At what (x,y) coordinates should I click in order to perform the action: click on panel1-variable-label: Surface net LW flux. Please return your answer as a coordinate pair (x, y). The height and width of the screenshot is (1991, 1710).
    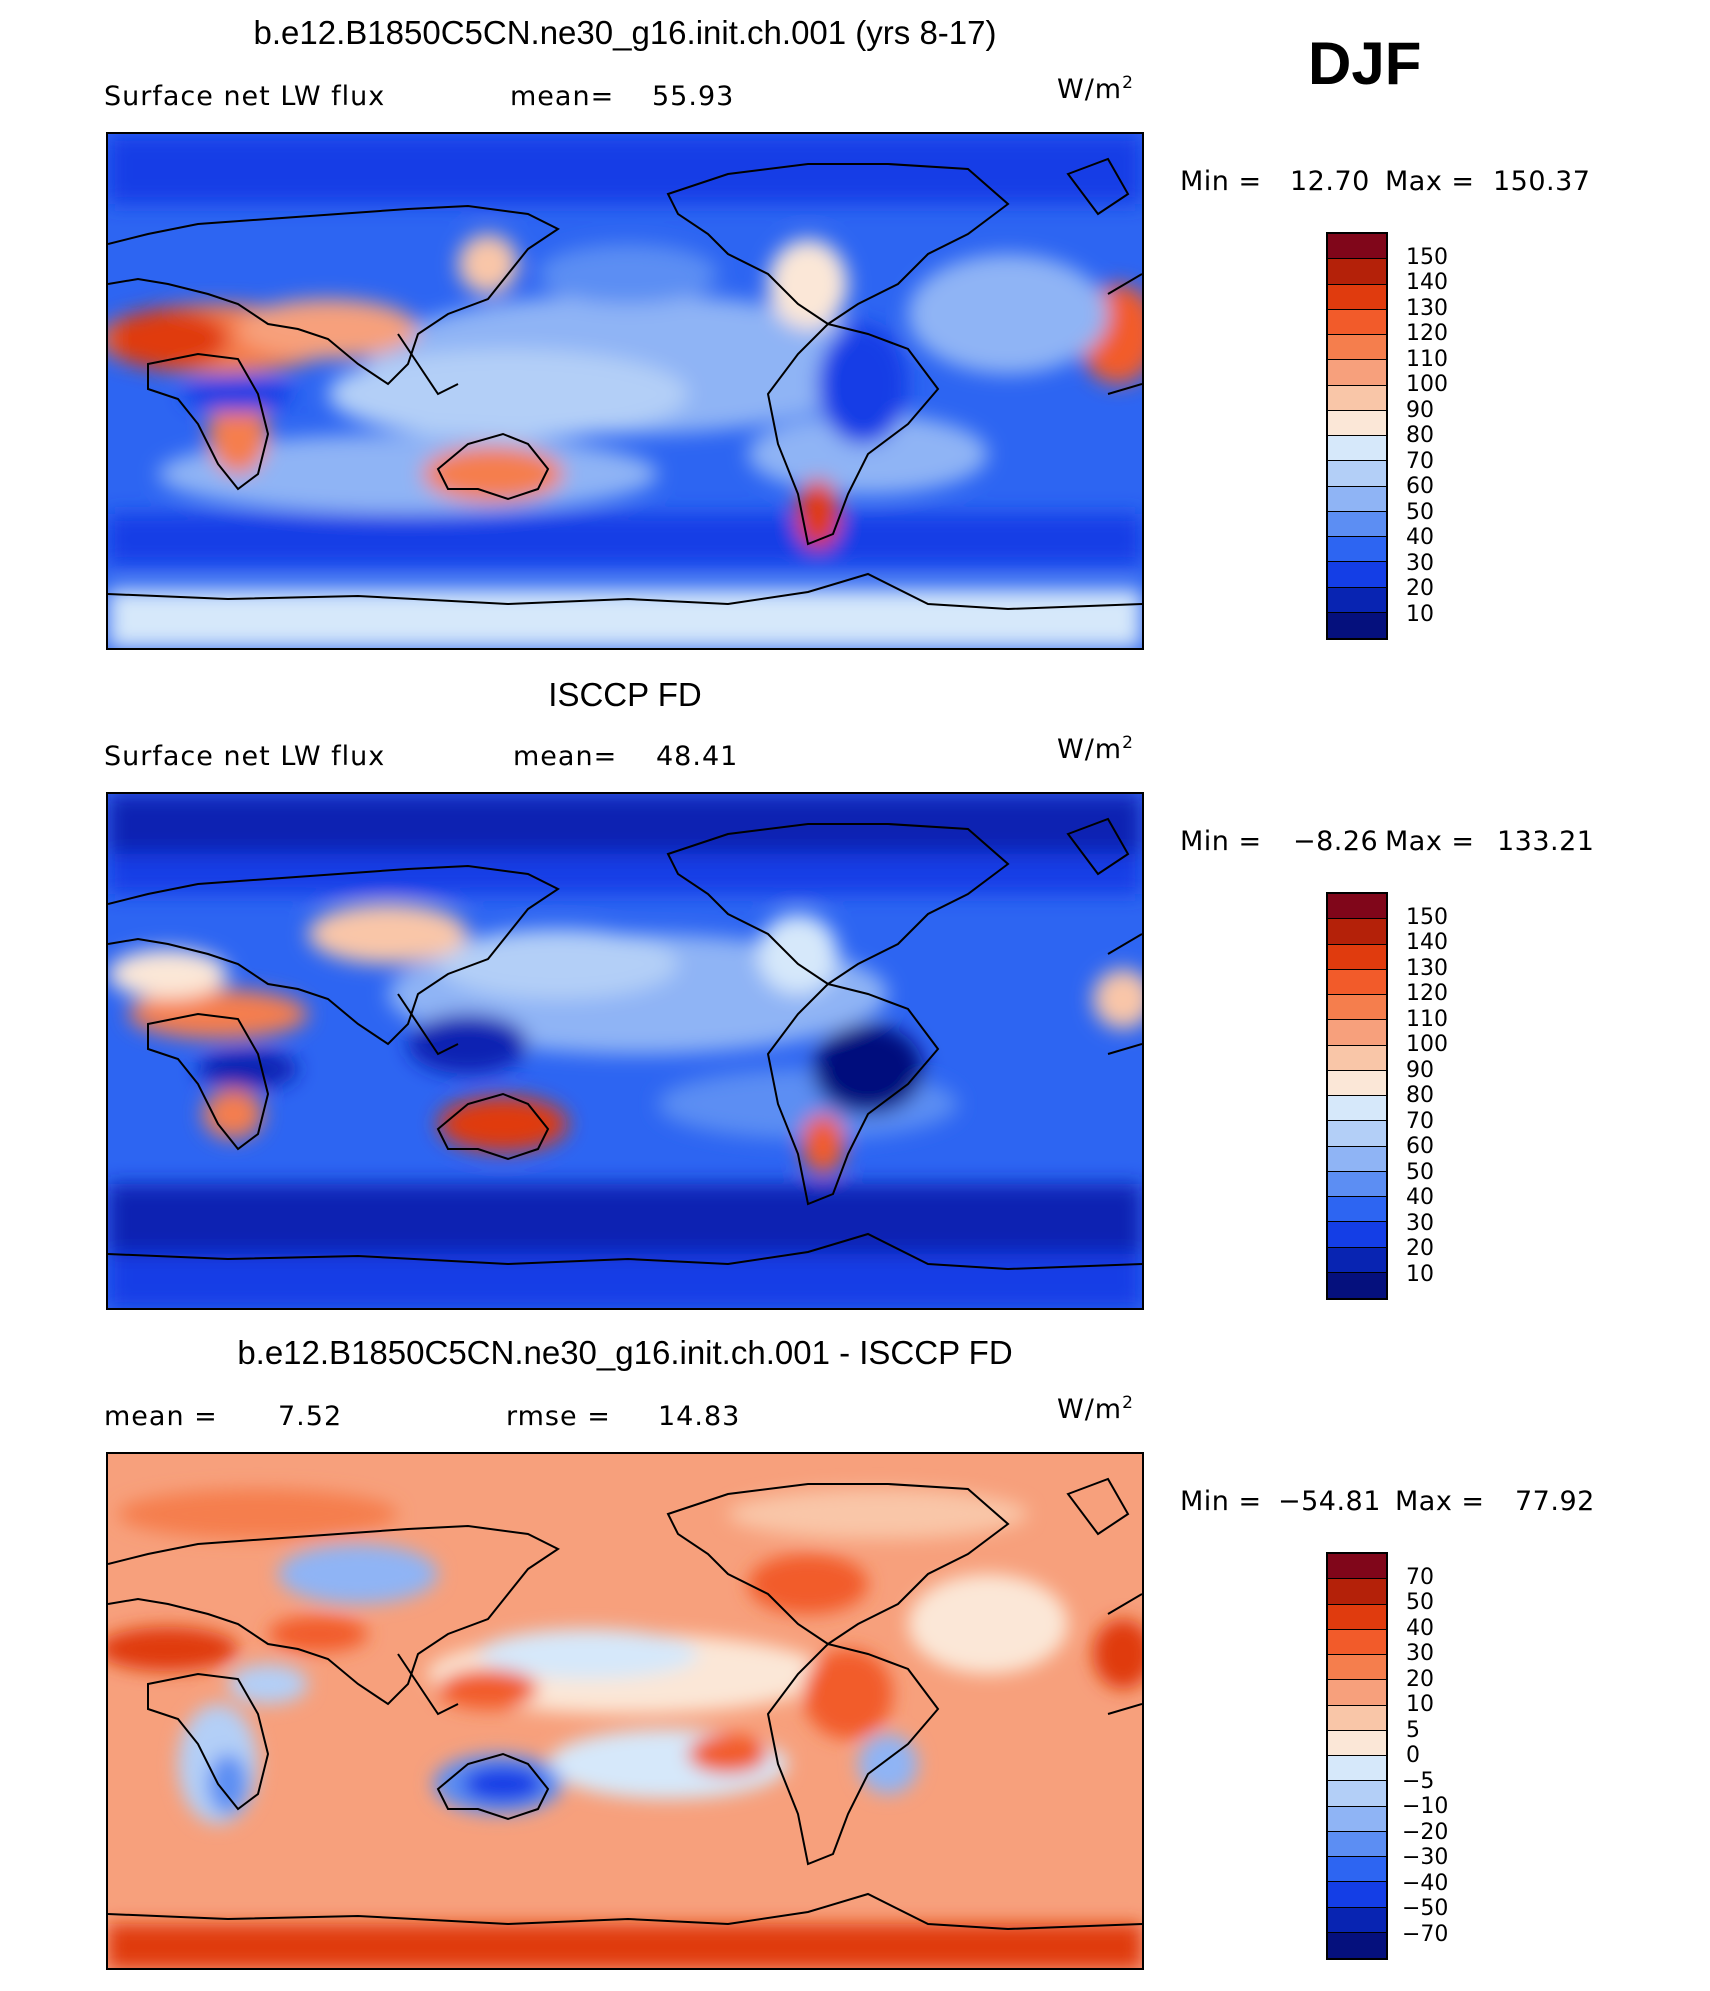
    Looking at the image, I should click on (245, 96).